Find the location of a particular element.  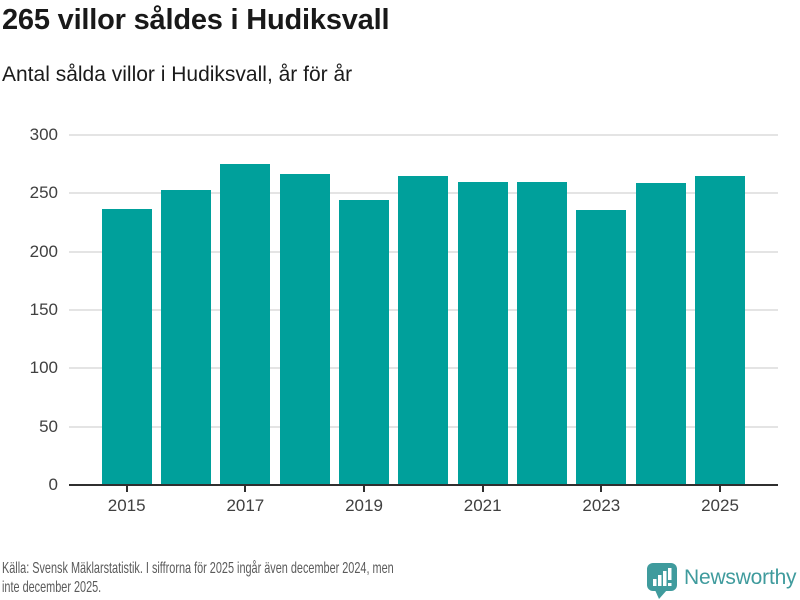

newsworthy-brand-name: Newsworthy is located at coordinates (740, 577).